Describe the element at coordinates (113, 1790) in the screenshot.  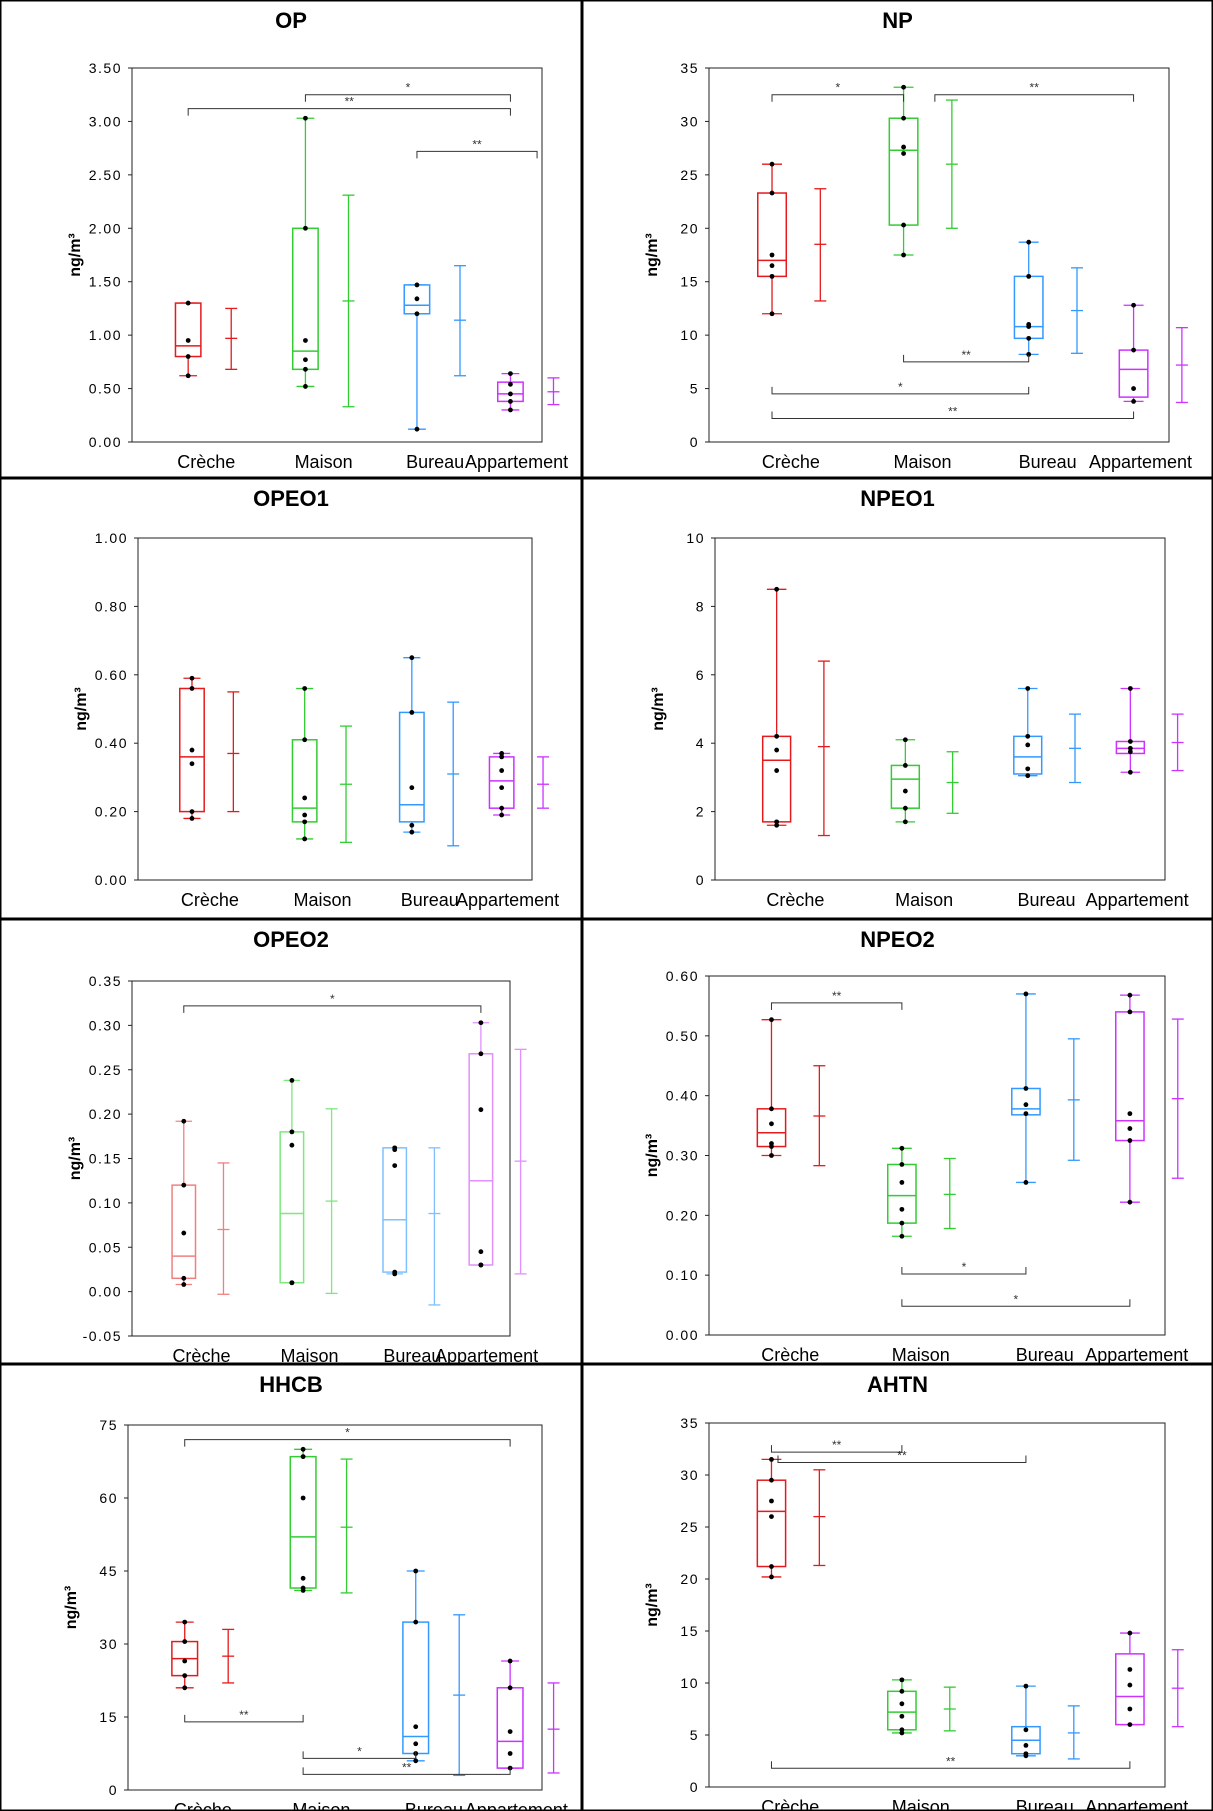
I see `y-tick-label: 0` at that location.